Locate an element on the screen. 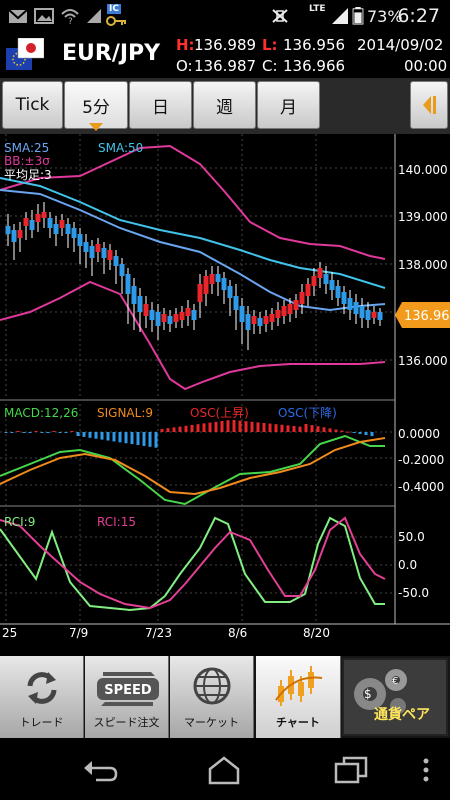 The image size is (450, 800). rci-tick-0: 0.0 is located at coordinates (407, 565).